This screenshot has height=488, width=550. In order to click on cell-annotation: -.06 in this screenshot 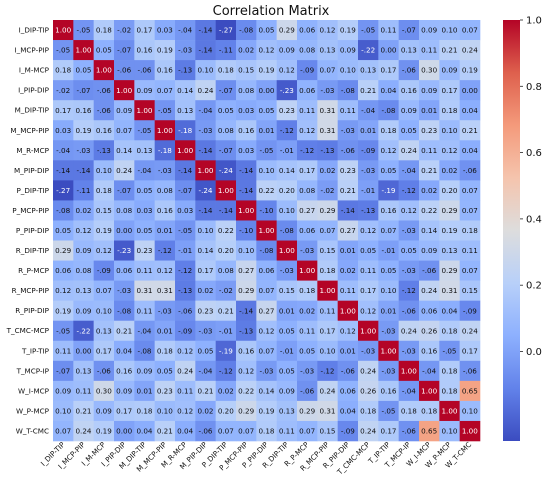, I will do `click(348, 370)`.